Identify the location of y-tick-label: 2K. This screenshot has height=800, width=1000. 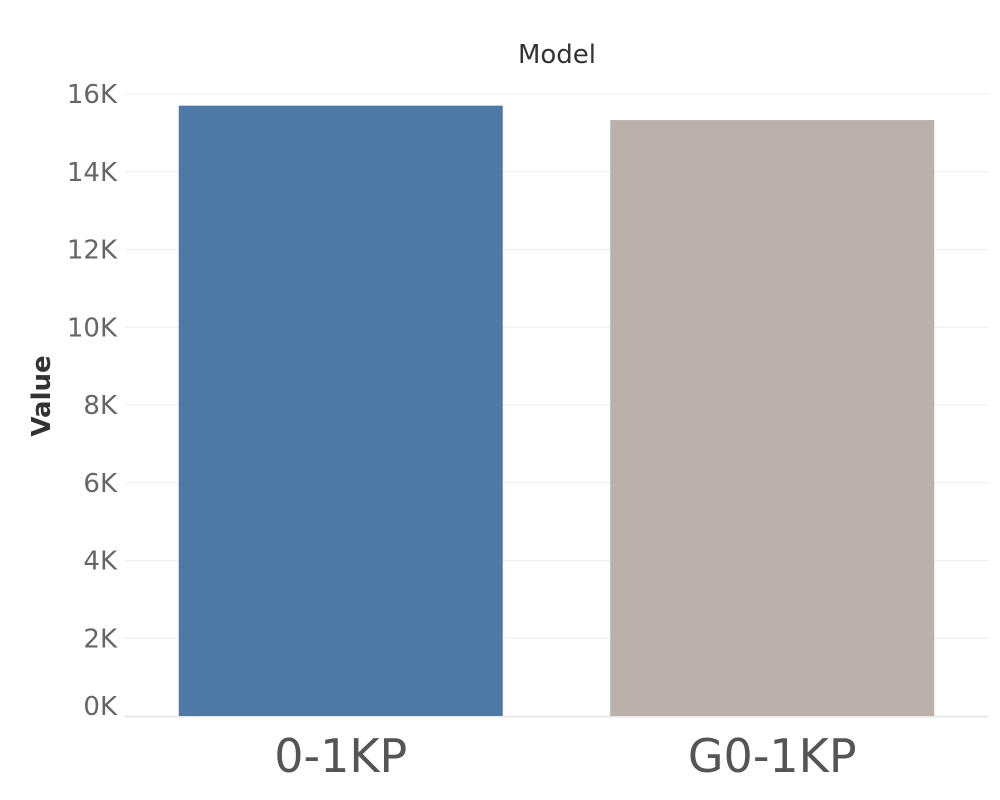
(100, 639).